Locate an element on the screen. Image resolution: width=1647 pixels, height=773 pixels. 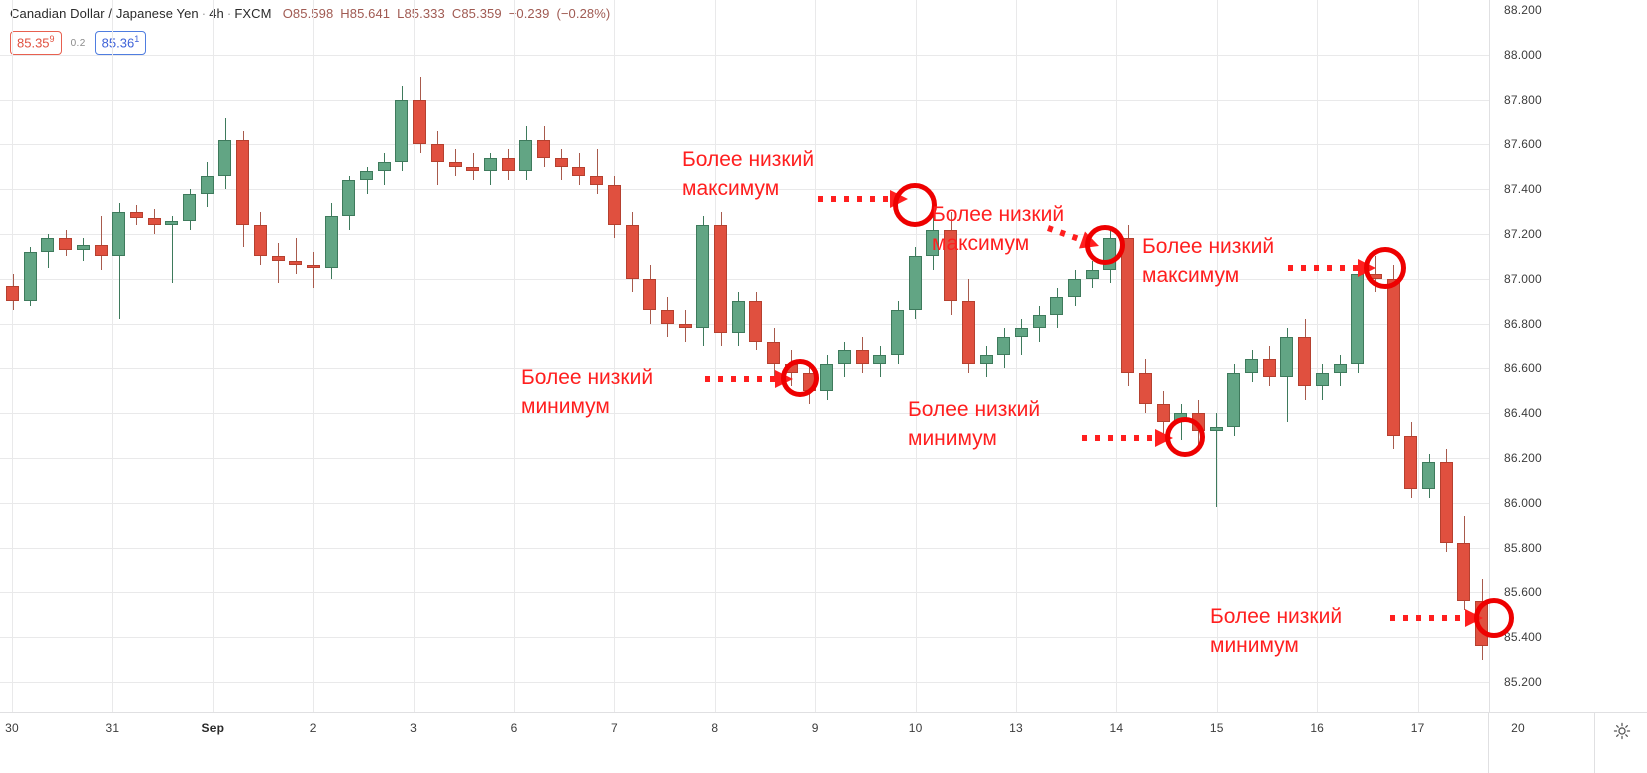
quote-row: 85.359 0.2 85.361 is located at coordinates (78, 43).